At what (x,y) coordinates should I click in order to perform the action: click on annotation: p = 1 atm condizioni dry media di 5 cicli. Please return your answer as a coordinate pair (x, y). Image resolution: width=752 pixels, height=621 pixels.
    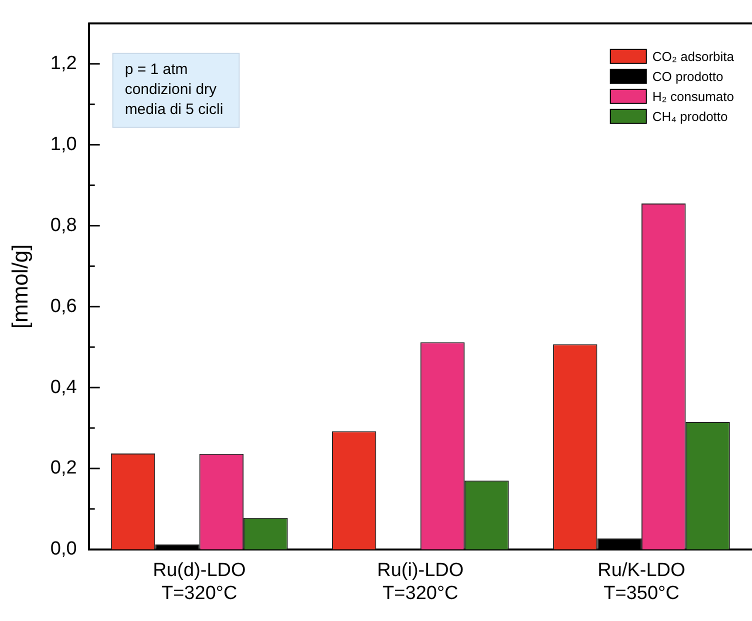
    Looking at the image, I should click on (174, 89).